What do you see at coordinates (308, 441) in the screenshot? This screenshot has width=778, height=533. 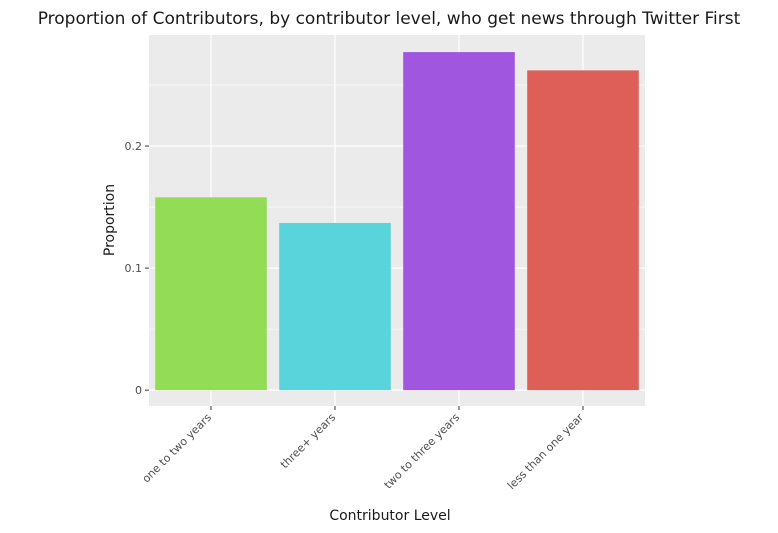 I see `x-tick-label: three+ years` at bounding box center [308, 441].